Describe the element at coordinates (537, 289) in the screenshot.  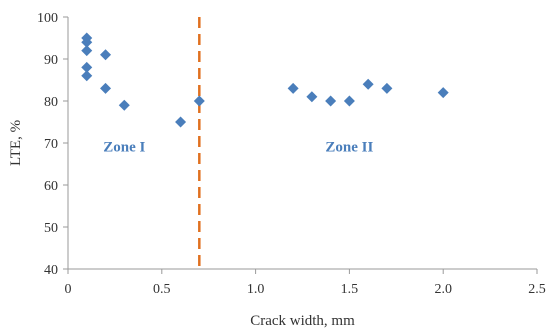
I see `x-tick-label: 2.5` at that location.